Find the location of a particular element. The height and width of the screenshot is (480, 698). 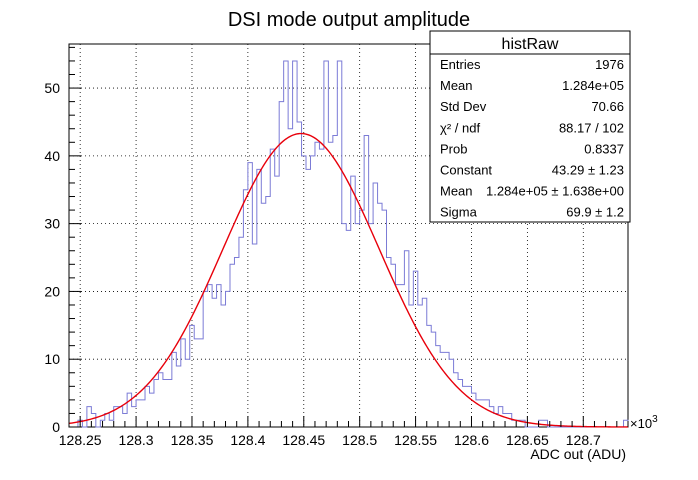

chart-title: DSI mode output amplitude is located at coordinates (349, 20).